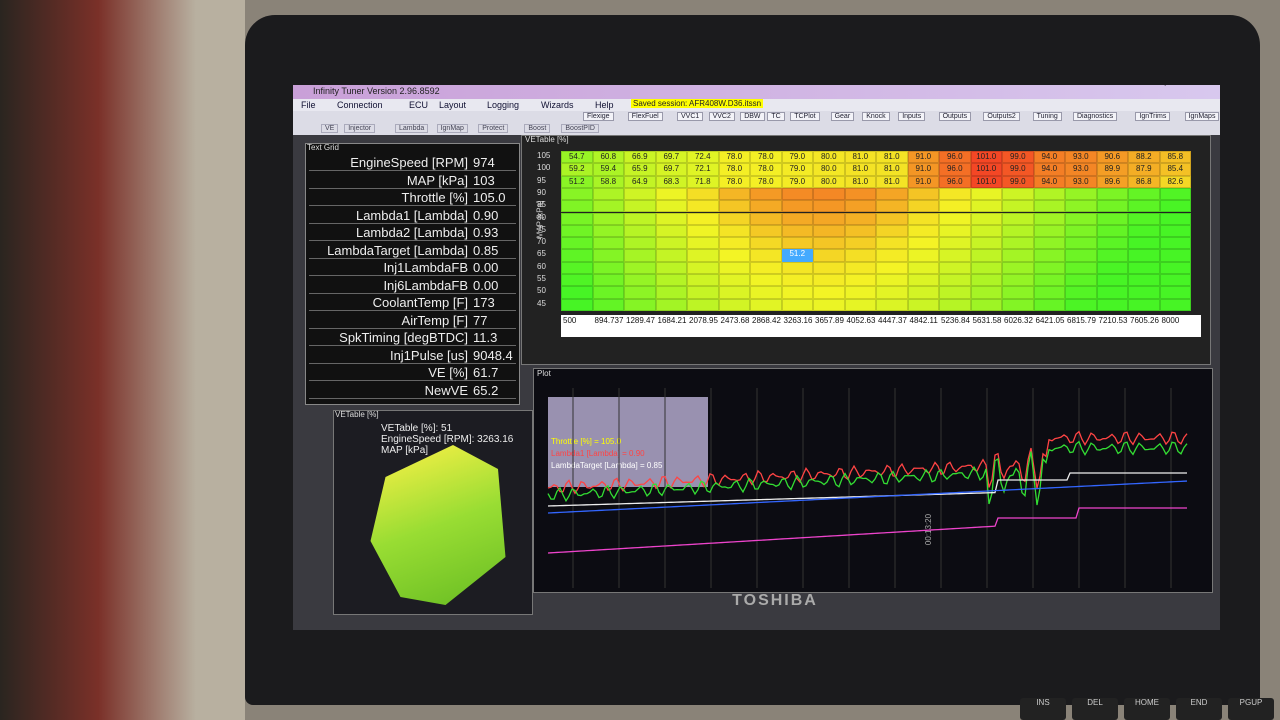 This screenshot has width=1280, height=720. I want to click on tab: IgnTrims, so click(1153, 116).